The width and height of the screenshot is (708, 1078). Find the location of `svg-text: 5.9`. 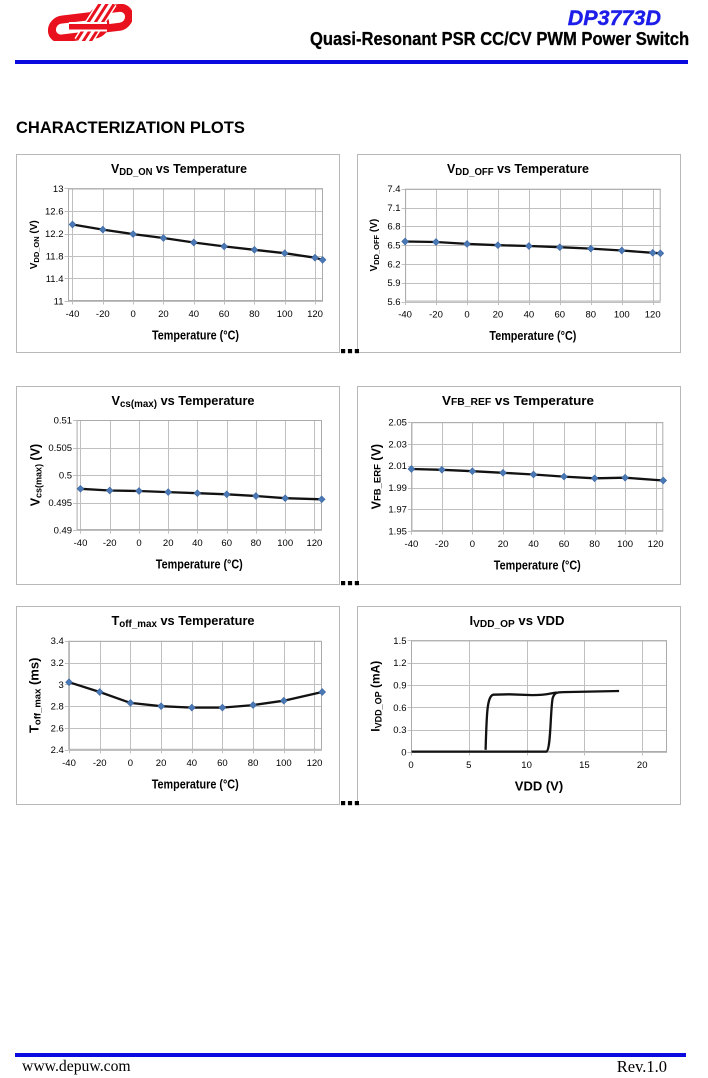

svg-text: 5.9 is located at coordinates (393, 283).